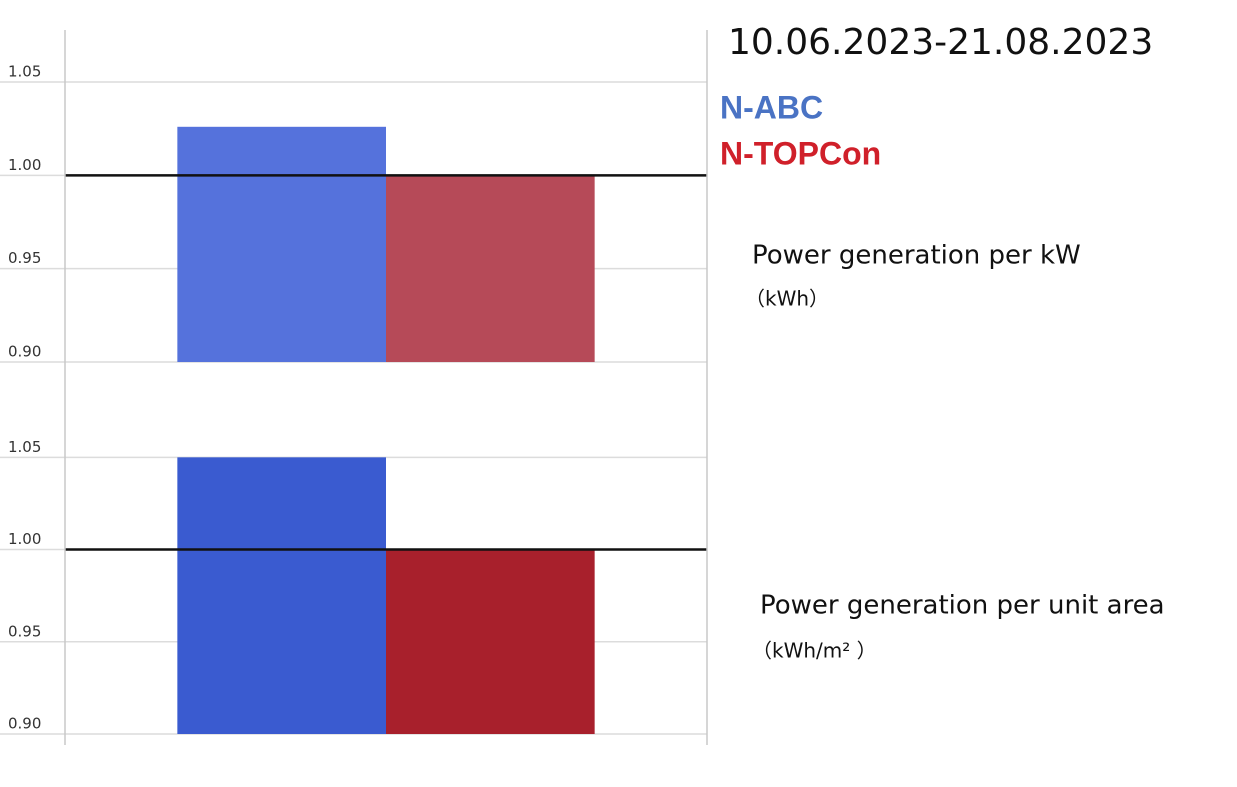 This screenshot has height=787, width=1237. What do you see at coordinates (940, 42) in the screenshot?
I see `title: 10.06.2023-21.08.2023` at bounding box center [940, 42].